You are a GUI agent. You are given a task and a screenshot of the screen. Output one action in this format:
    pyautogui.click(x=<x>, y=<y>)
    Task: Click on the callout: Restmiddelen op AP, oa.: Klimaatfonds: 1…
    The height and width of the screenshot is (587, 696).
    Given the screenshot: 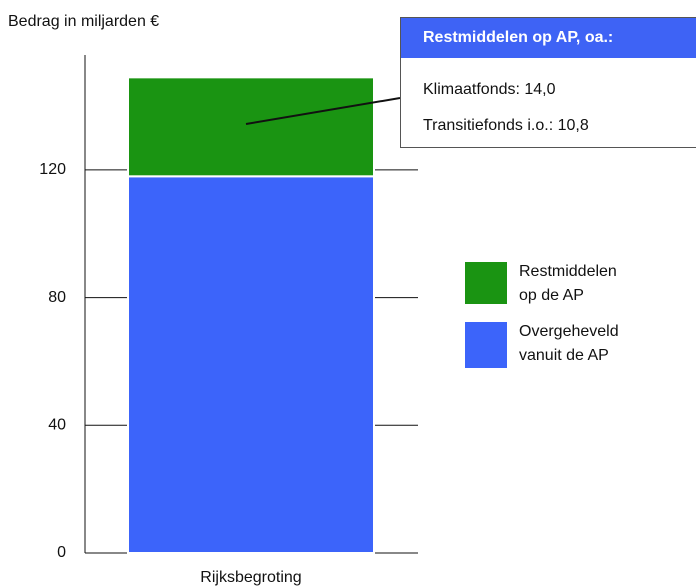 What is the action you would take?
    pyautogui.click(x=548, y=82)
    